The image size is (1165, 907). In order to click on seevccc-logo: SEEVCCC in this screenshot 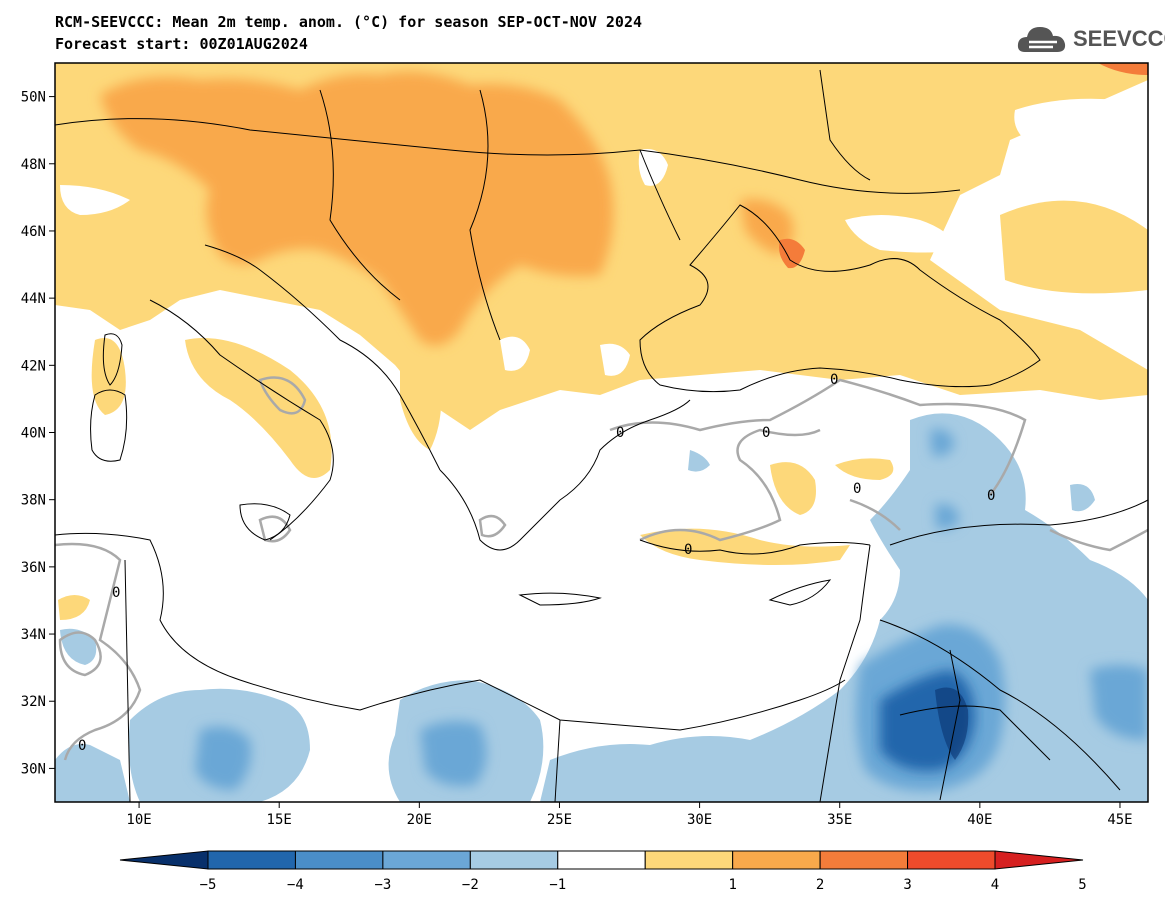, I will do `click(1090, 40)`.